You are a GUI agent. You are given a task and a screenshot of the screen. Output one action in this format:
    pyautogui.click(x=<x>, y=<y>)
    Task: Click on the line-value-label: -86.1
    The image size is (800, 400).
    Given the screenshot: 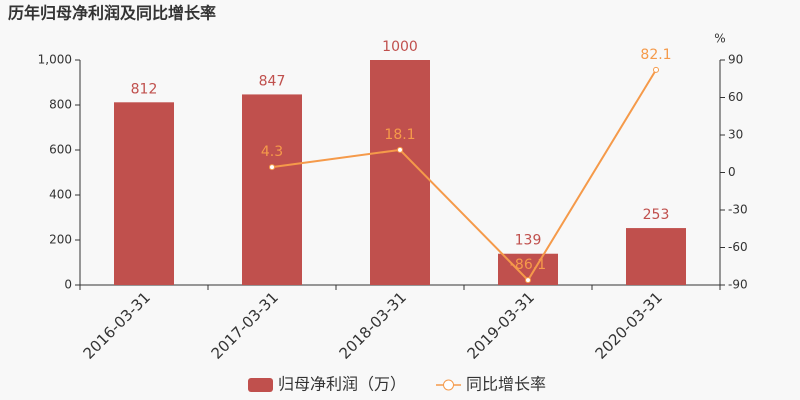 What is the action you would take?
    pyautogui.click(x=528, y=265)
    